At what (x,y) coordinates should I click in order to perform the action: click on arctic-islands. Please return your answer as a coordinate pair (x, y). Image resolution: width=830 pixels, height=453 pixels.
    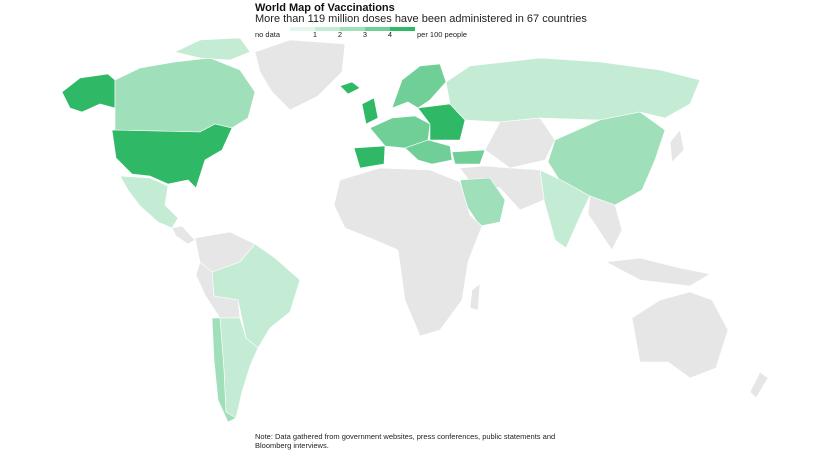
    Looking at the image, I should click on (212, 49).